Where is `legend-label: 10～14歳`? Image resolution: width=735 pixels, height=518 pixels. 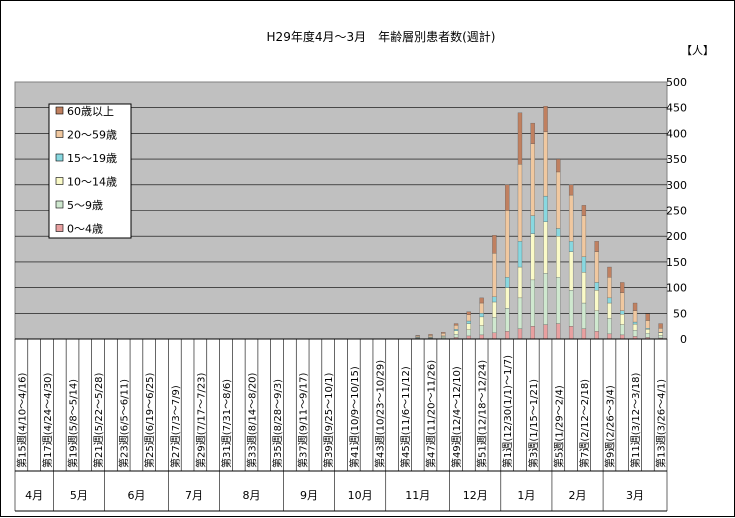 legend-label: 10～14歳 is located at coordinates (92, 182).